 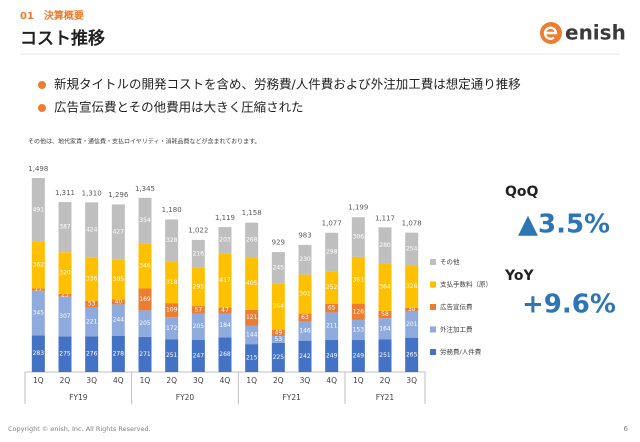 I want to click on kpi-label: QoQ, so click(x=522, y=192).